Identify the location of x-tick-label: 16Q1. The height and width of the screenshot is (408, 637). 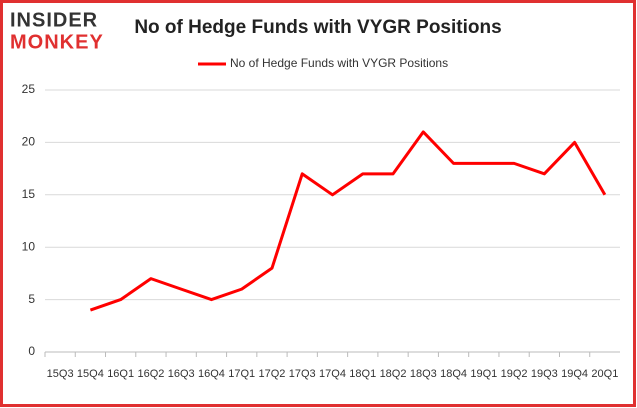
(120, 374).